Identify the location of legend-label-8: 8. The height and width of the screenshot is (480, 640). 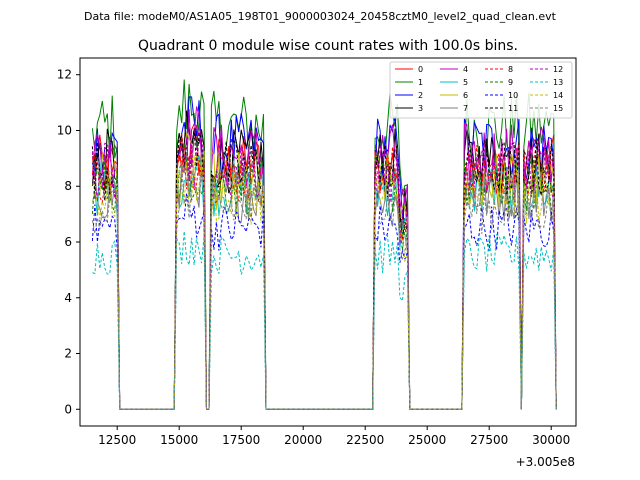
(510, 69).